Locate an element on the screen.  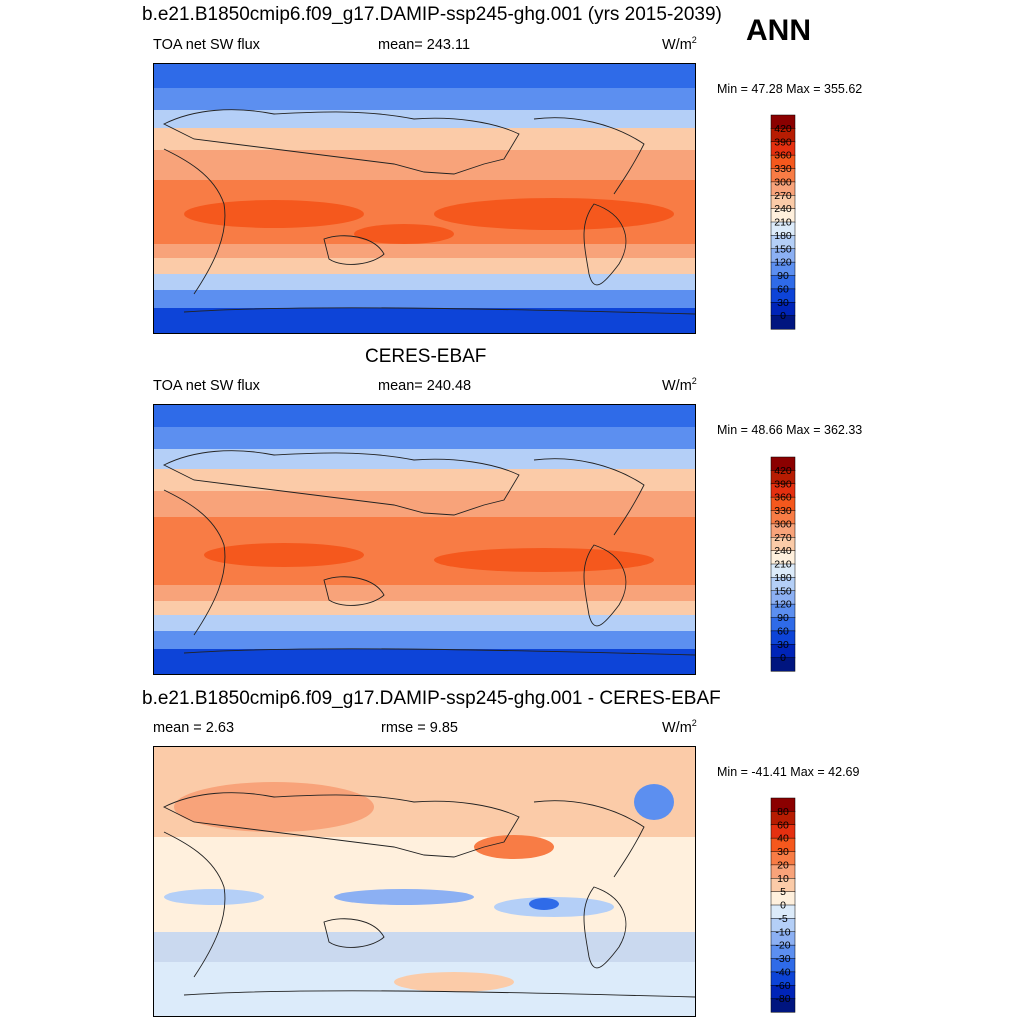
panel-diff-colorbar: 80 60 40 30 20 10 5 0 -5 -10 -20 -30 -40 -60 -80 is located at coordinates (783, 905).